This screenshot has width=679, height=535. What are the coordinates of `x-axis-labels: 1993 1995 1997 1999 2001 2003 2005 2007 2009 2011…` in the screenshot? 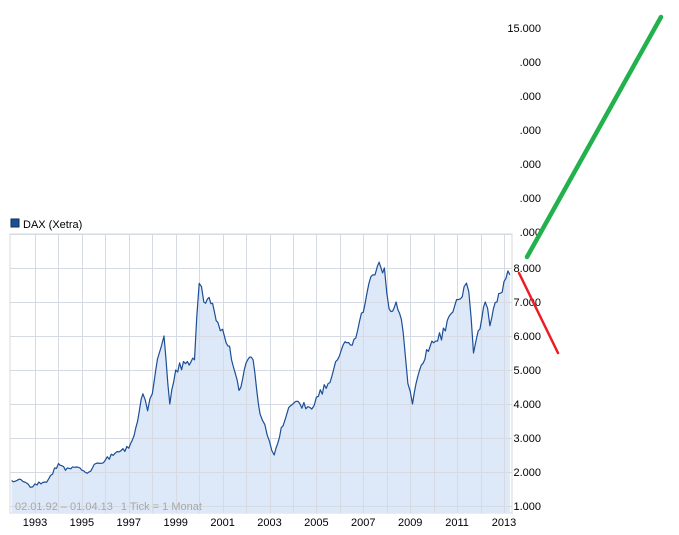 It's located at (269, 523).